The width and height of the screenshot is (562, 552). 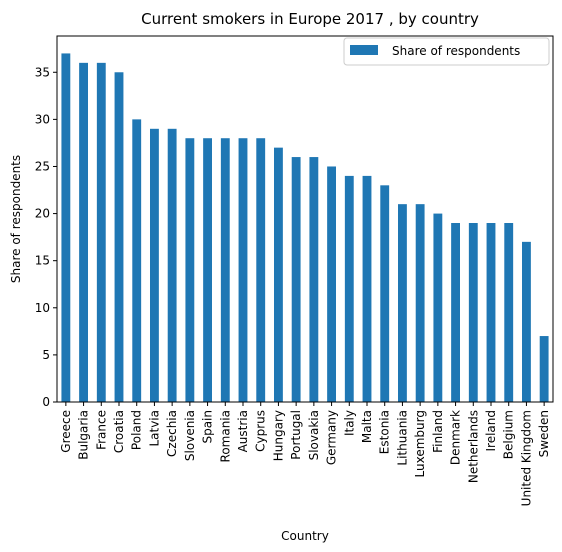 What do you see at coordinates (364, 50) in the screenshot?
I see `legend-swatch` at bounding box center [364, 50].